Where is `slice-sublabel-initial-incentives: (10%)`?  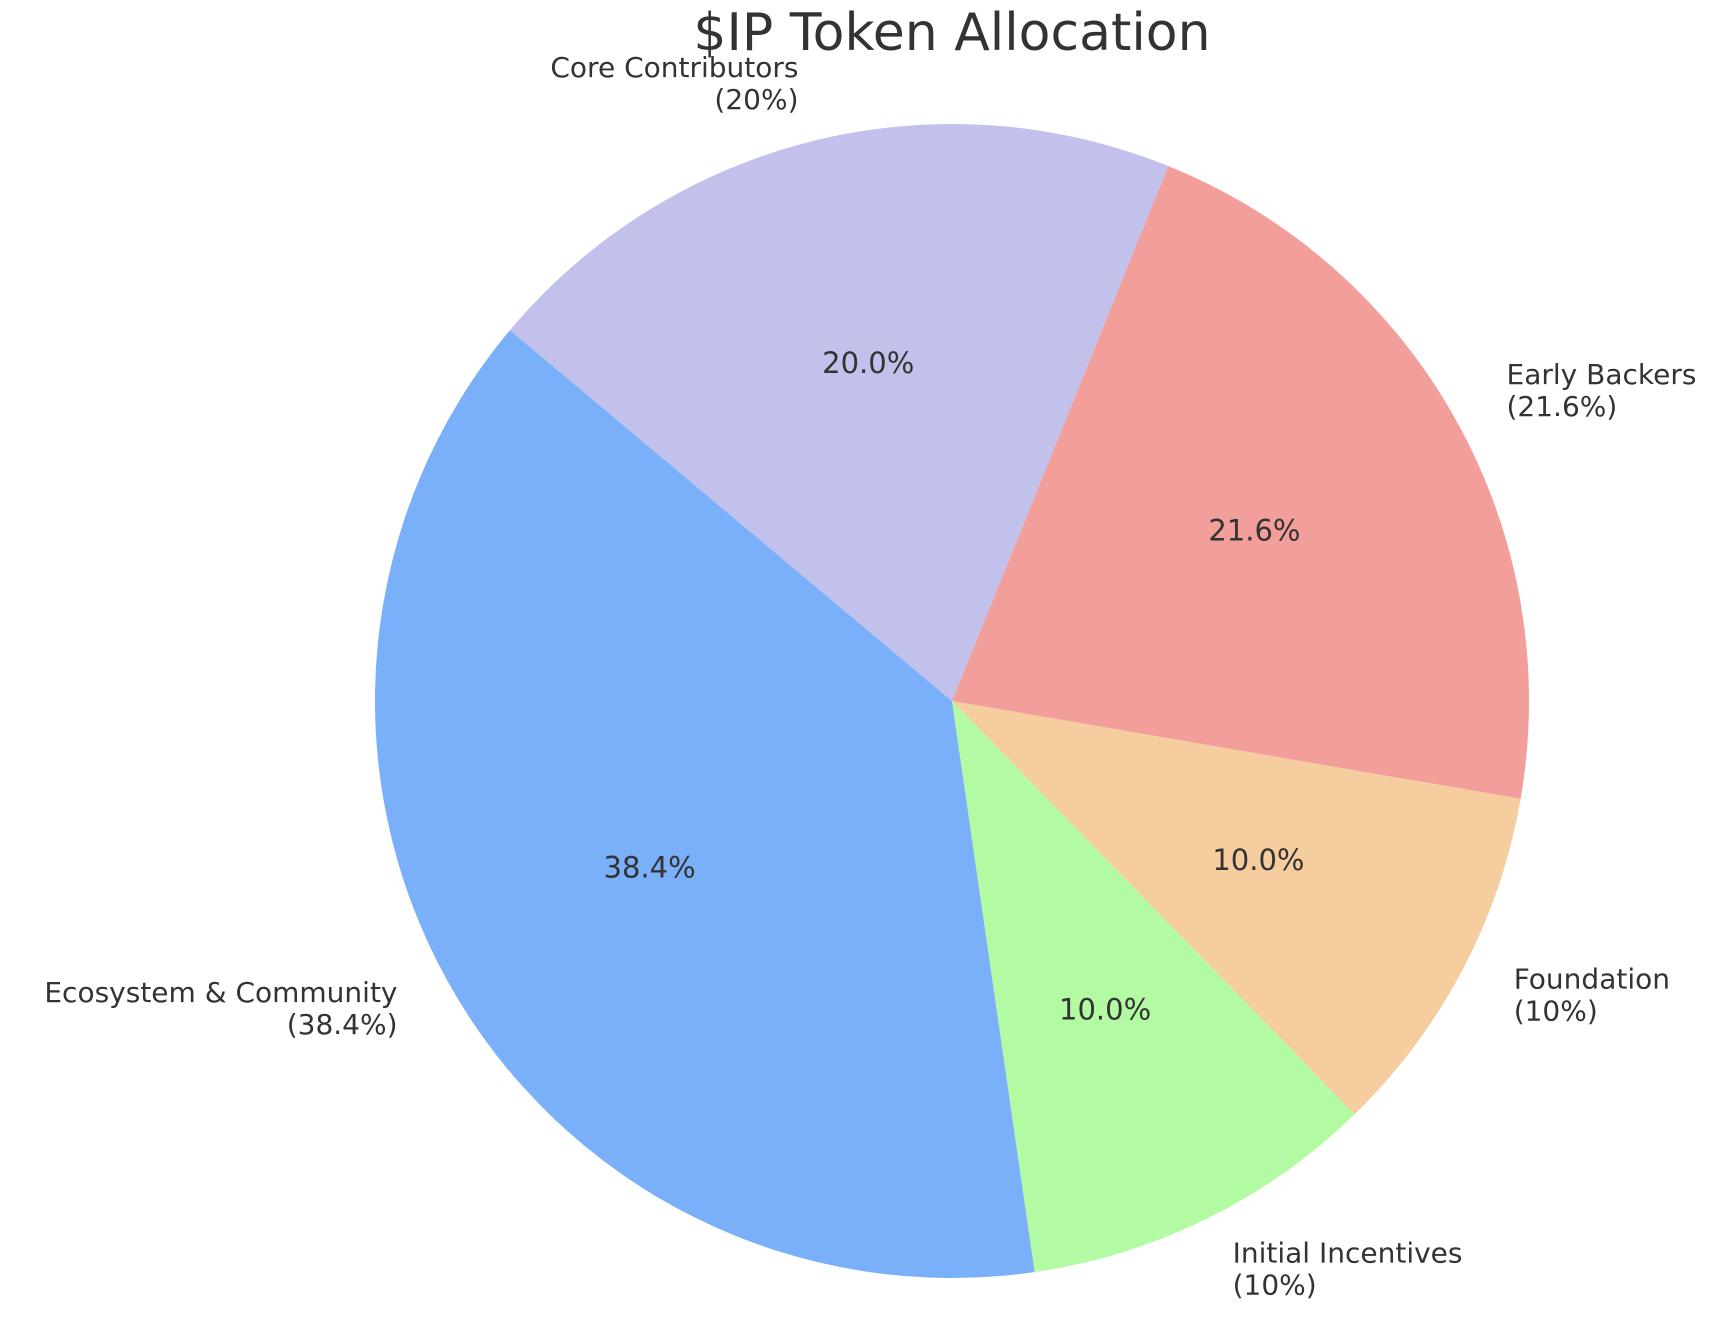 slice-sublabel-initial-incentives: (10%) is located at coordinates (1275, 1284).